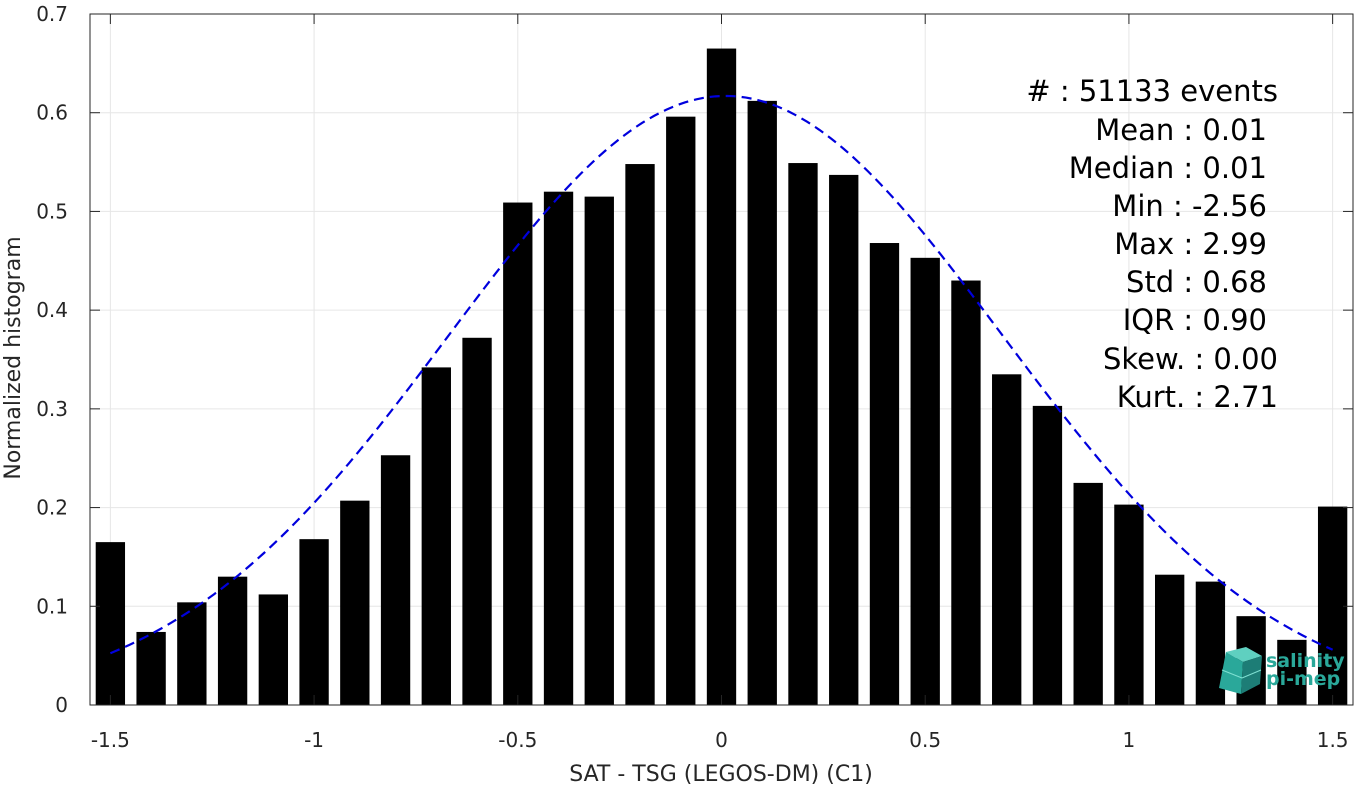 The height and width of the screenshot is (785, 1367). Describe the element at coordinates (52, 310) in the screenshot. I see `y-tick-label: 0.4` at that location.